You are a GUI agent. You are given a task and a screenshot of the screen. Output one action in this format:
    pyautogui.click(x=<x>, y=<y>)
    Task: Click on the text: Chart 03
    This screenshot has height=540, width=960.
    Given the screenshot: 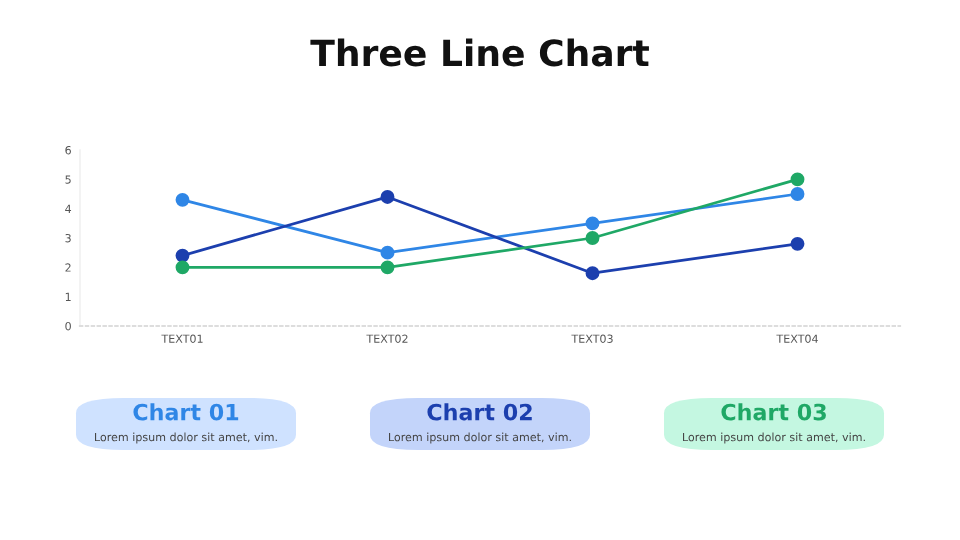 What is the action you would take?
    pyautogui.click(x=773, y=412)
    